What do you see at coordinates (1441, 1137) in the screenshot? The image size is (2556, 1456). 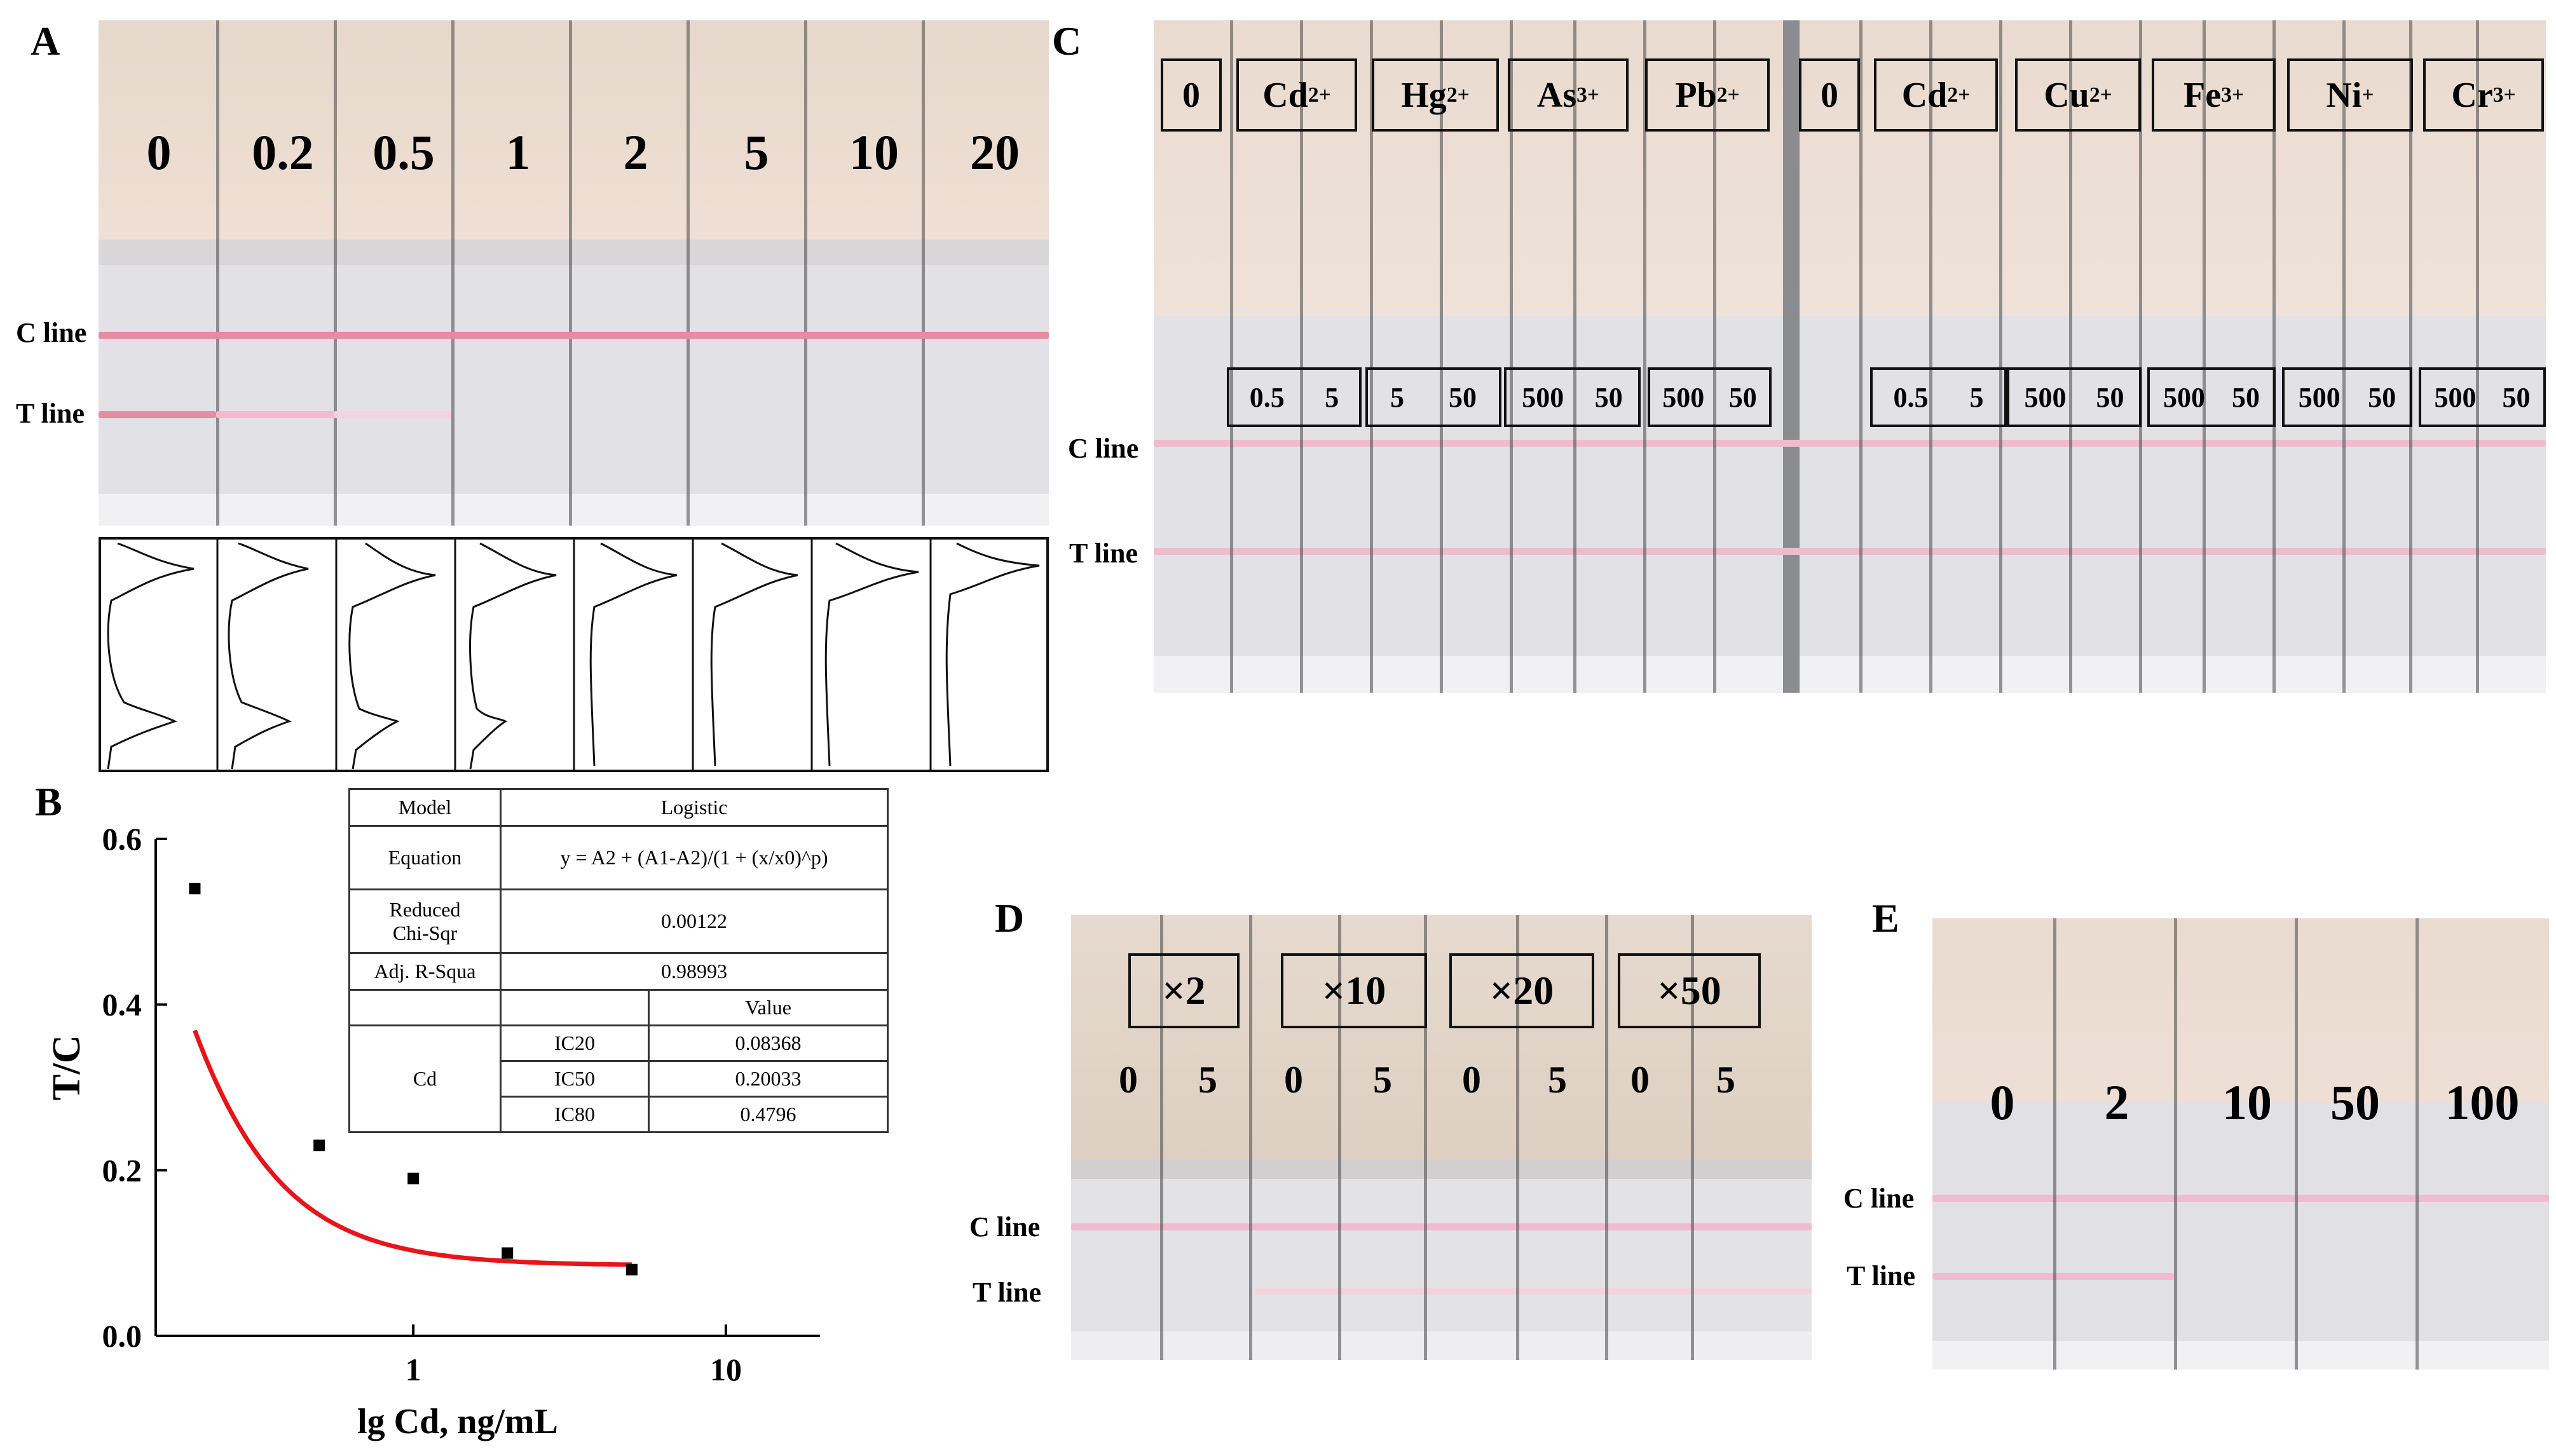 I see `panel-d-strip-photo` at bounding box center [1441, 1137].